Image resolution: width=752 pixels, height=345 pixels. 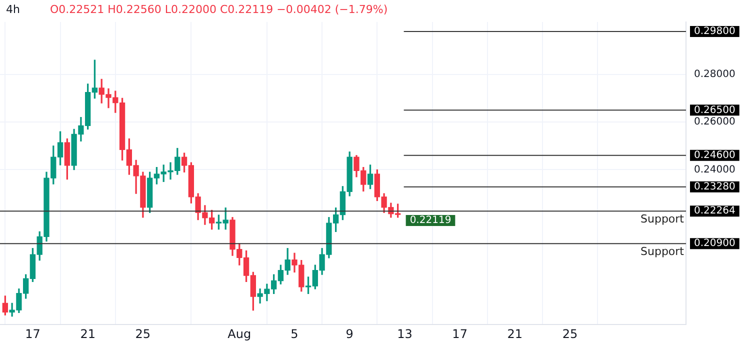 What do you see at coordinates (715, 170) in the screenshot?
I see `y-tick-label: 0.24000` at bounding box center [715, 170].